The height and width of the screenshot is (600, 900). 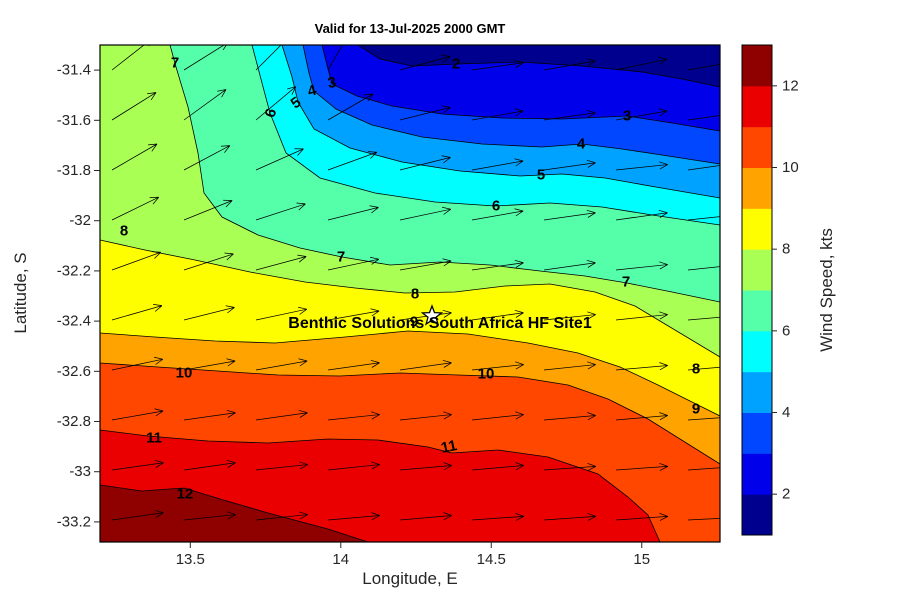 I want to click on colorbar-border, so click(x=757, y=290).